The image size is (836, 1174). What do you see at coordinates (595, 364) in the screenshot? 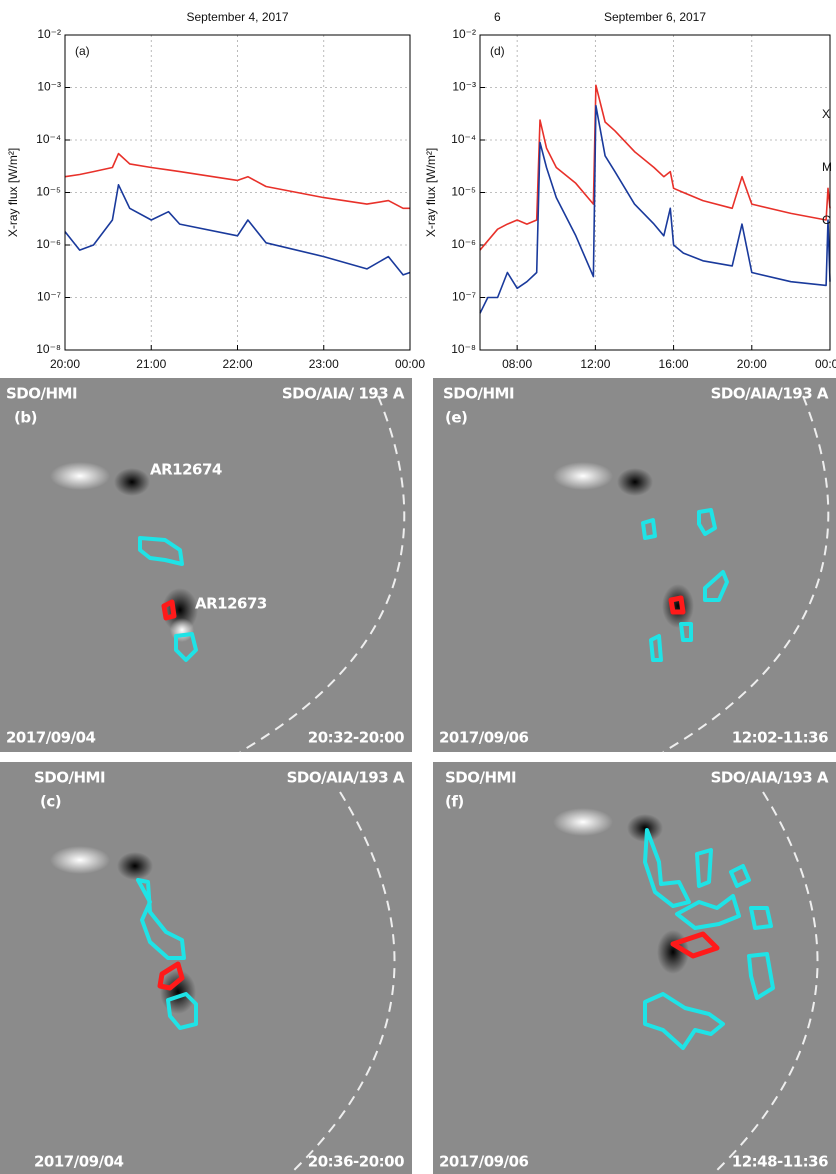
I see `x-tick-label: 12:00` at bounding box center [595, 364].